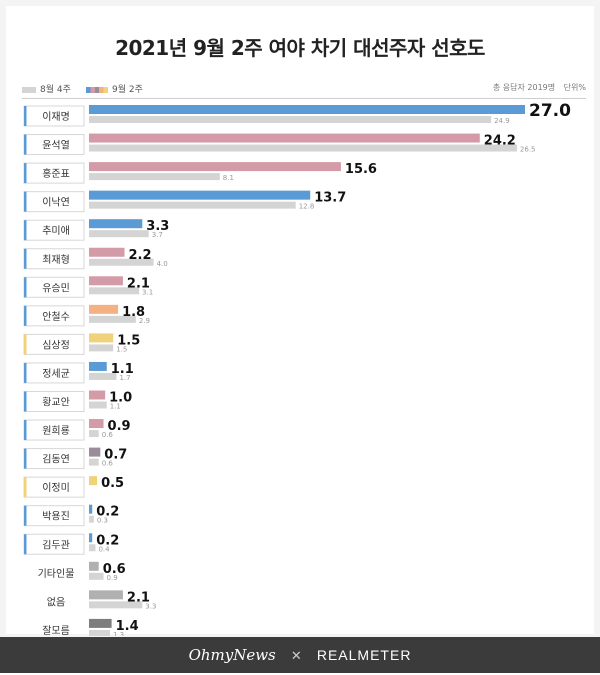 This screenshot has width=600, height=675. Describe the element at coordinates (97, 89) in the screenshot. I see `legend-current-swatch` at that location.